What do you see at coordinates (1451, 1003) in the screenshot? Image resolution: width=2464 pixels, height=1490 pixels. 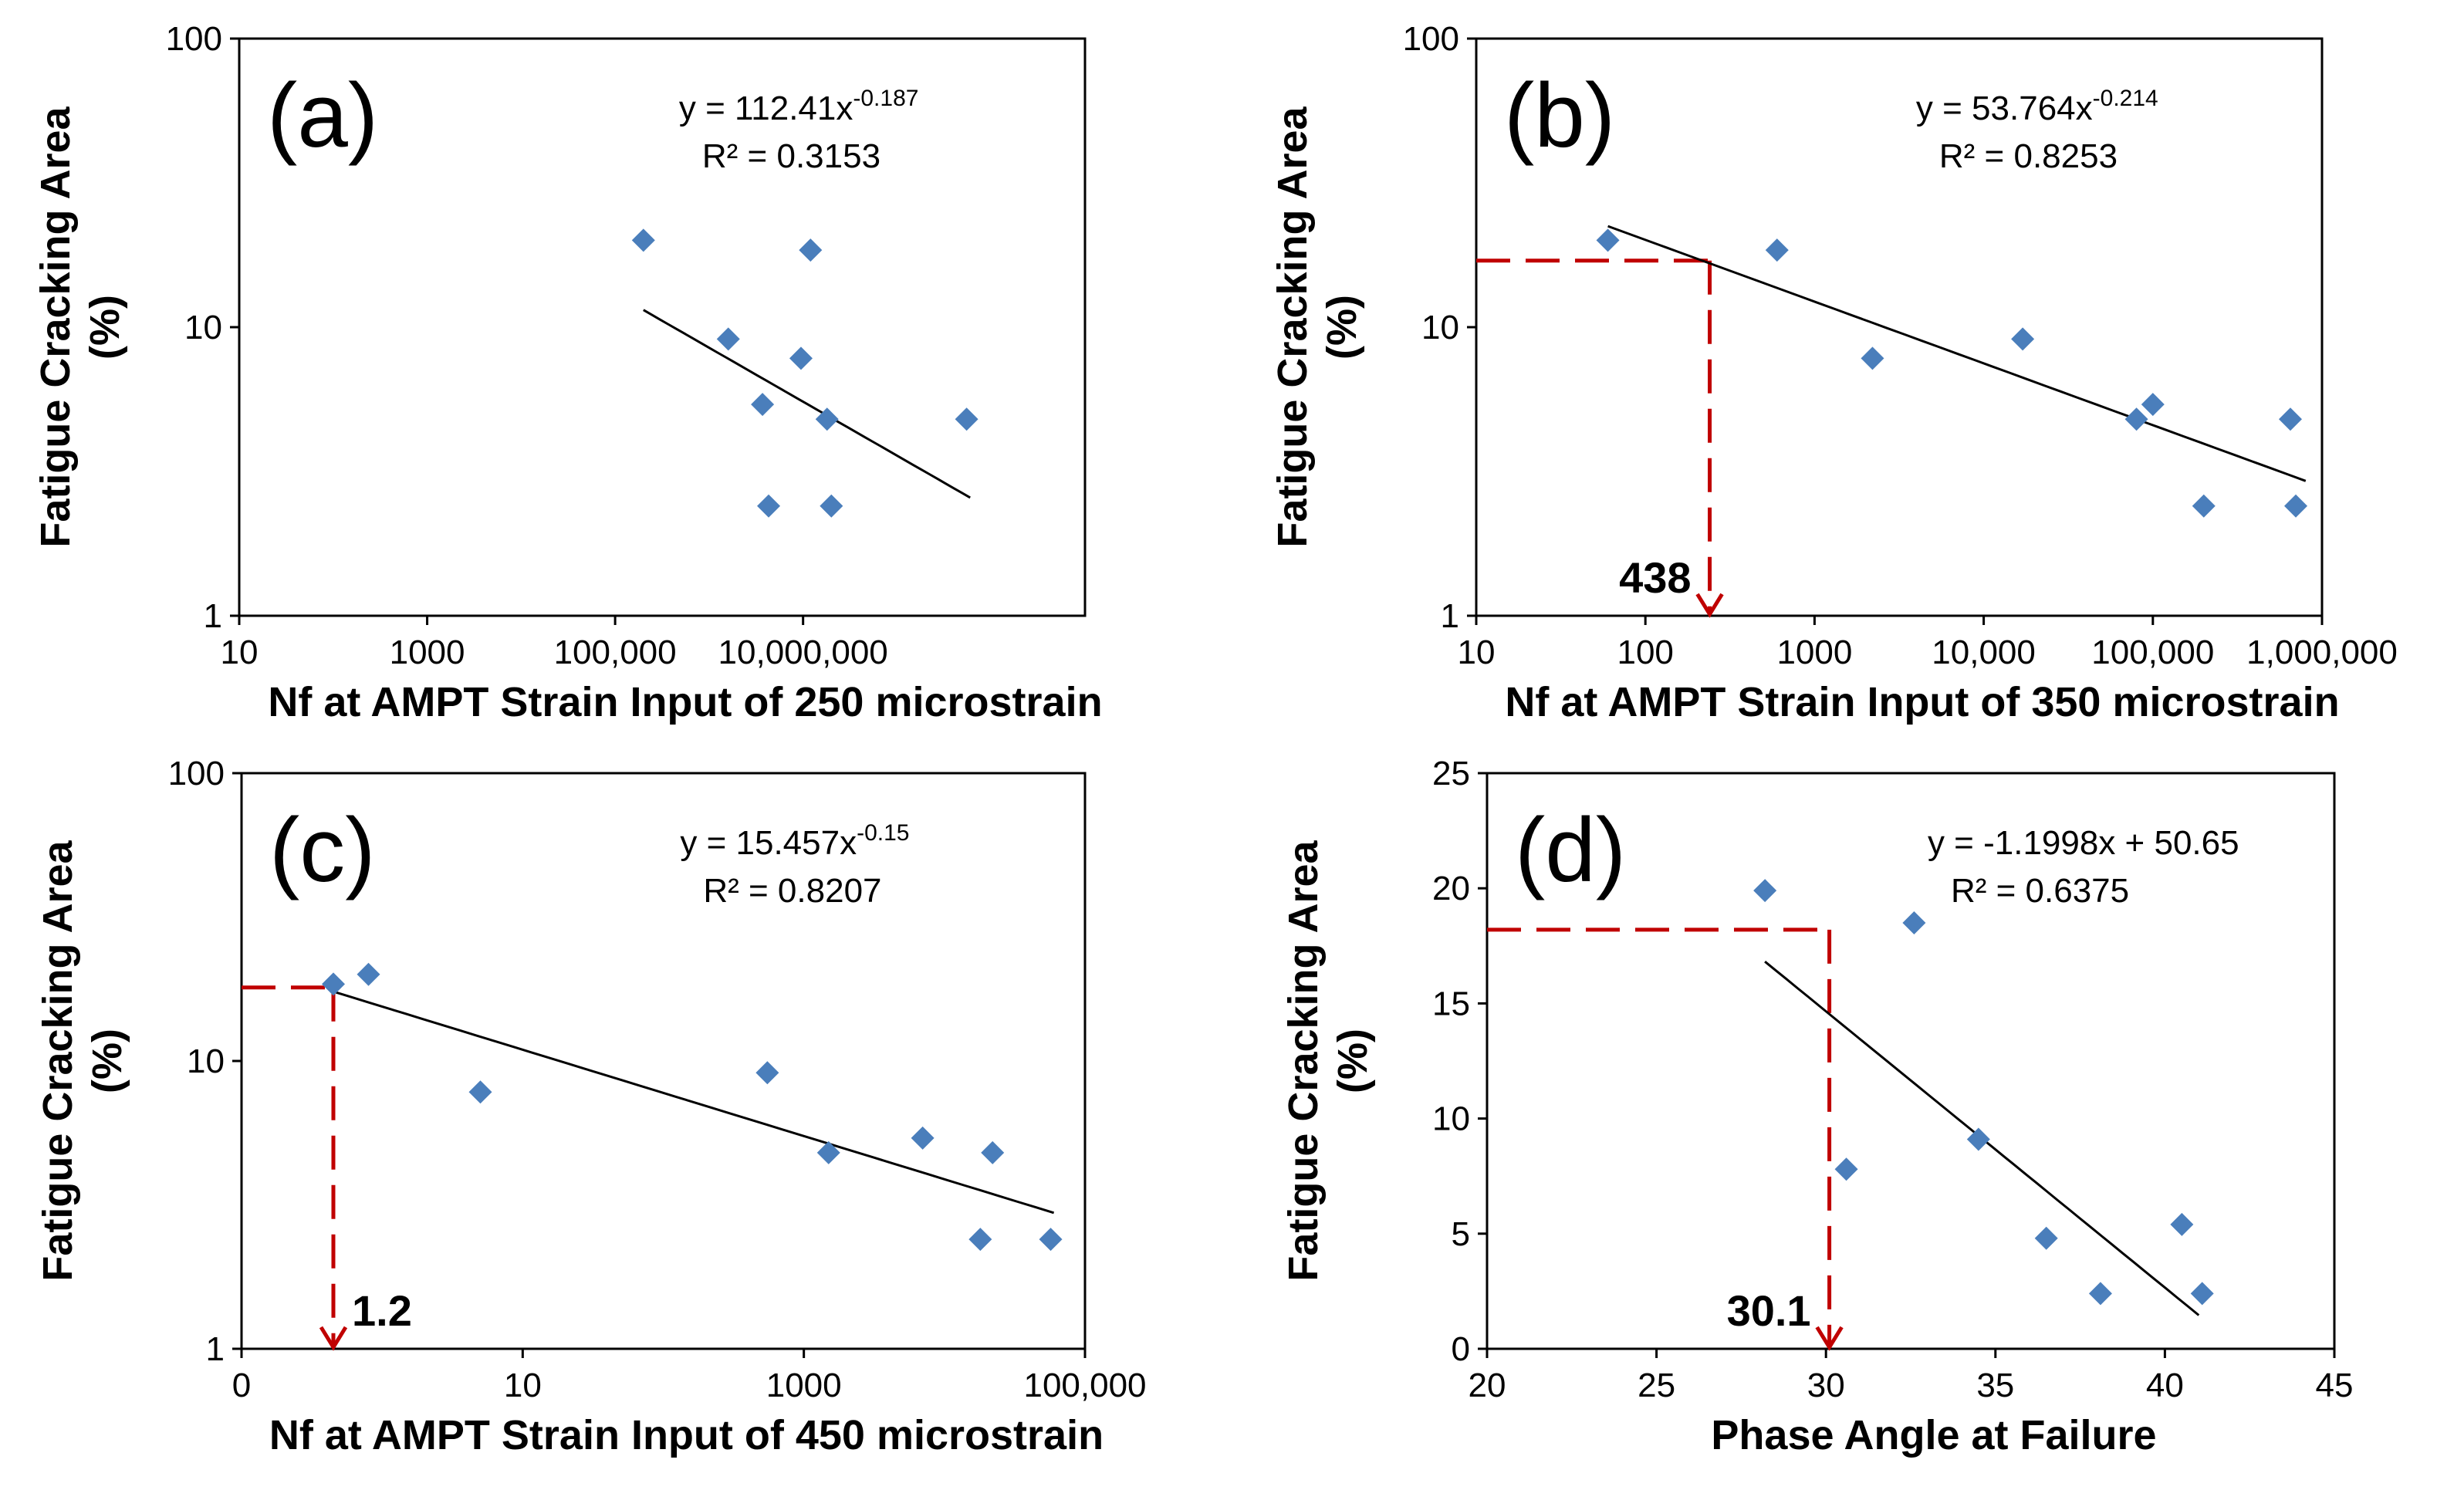 I see `y-tick-label: 15` at bounding box center [1451, 1003].